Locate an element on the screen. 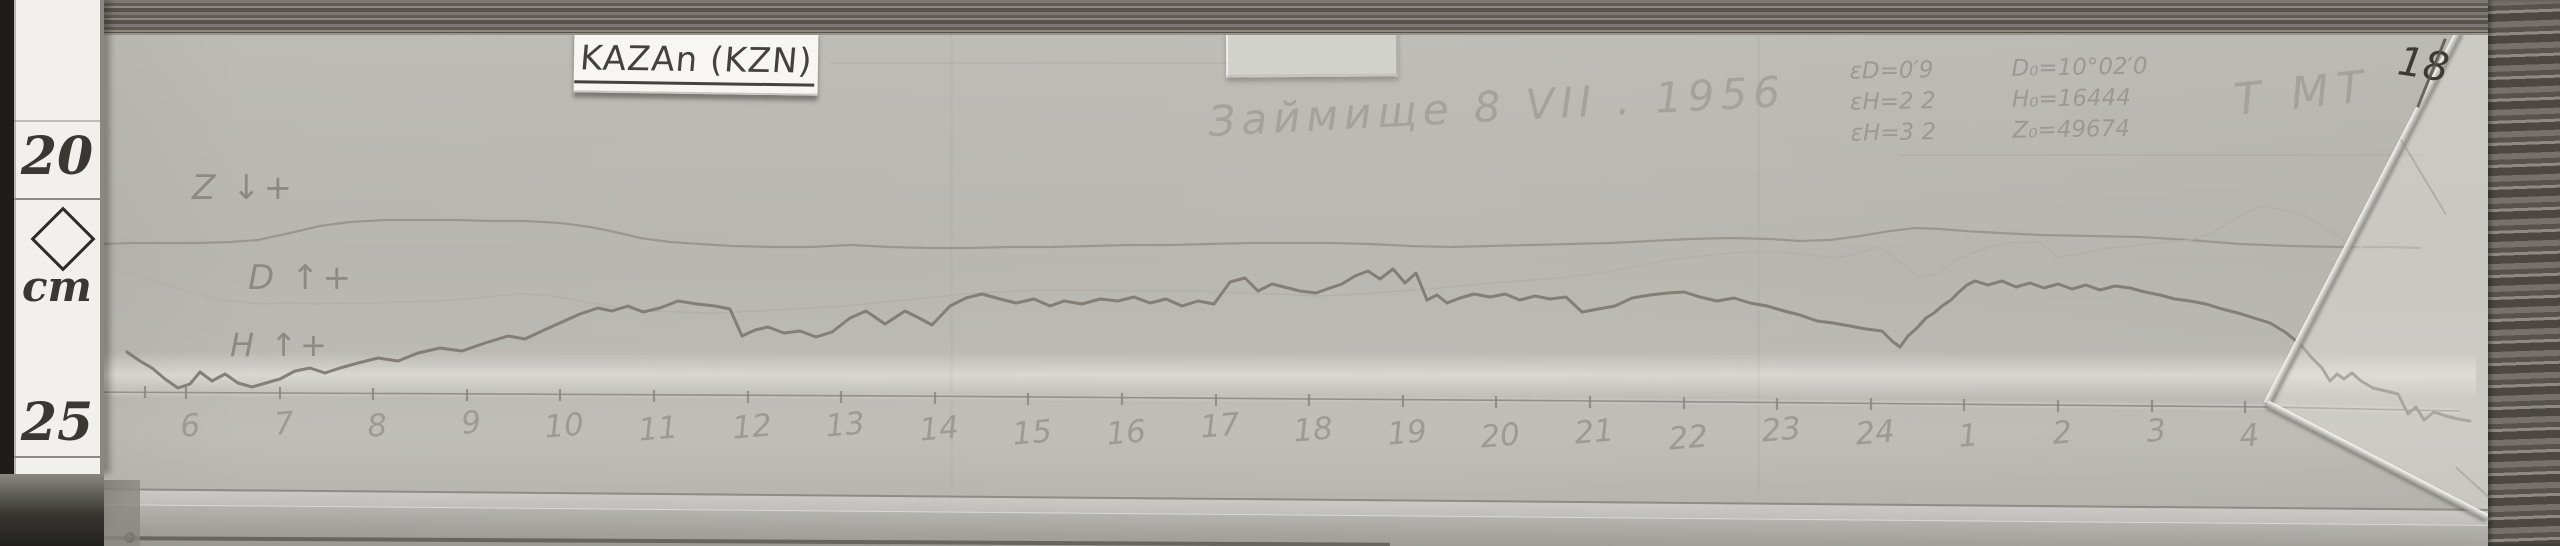 Image resolution: width=2560 pixels, height=546 pixels. ruler-unit-label: cm is located at coordinates (56, 286).